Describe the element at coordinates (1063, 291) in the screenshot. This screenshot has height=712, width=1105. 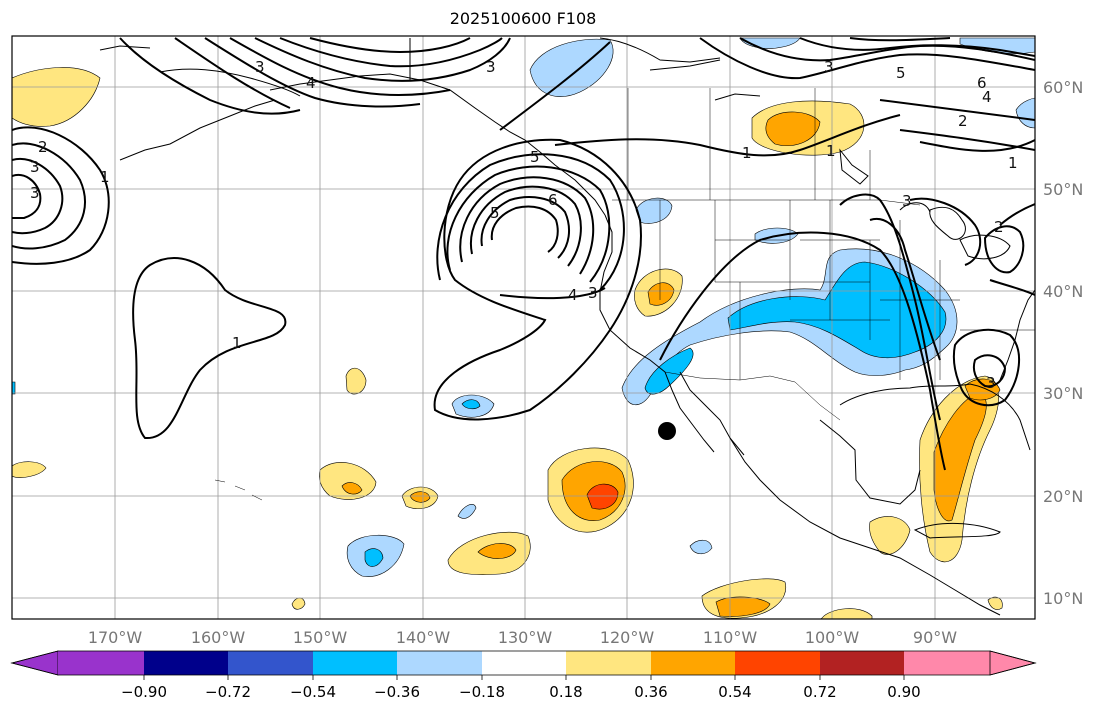
I see `lat-label: 40°N` at that location.